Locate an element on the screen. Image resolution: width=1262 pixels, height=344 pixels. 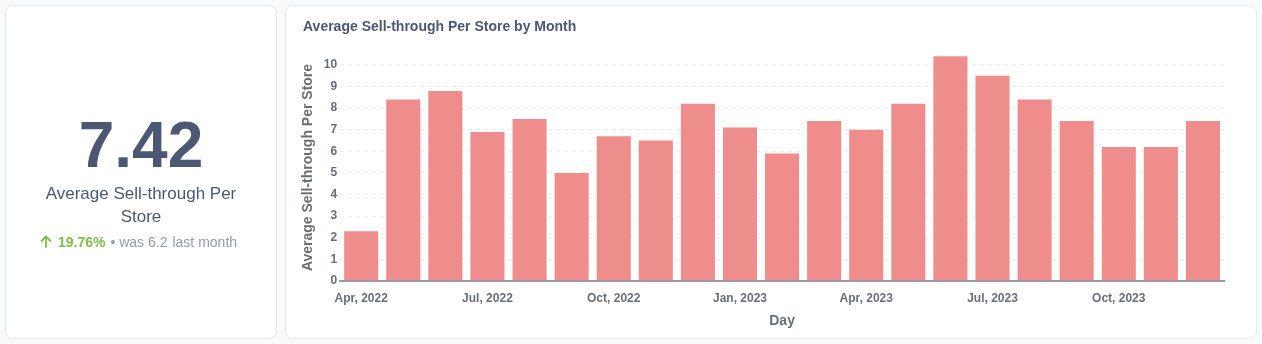
text: last month is located at coordinates (205, 242).